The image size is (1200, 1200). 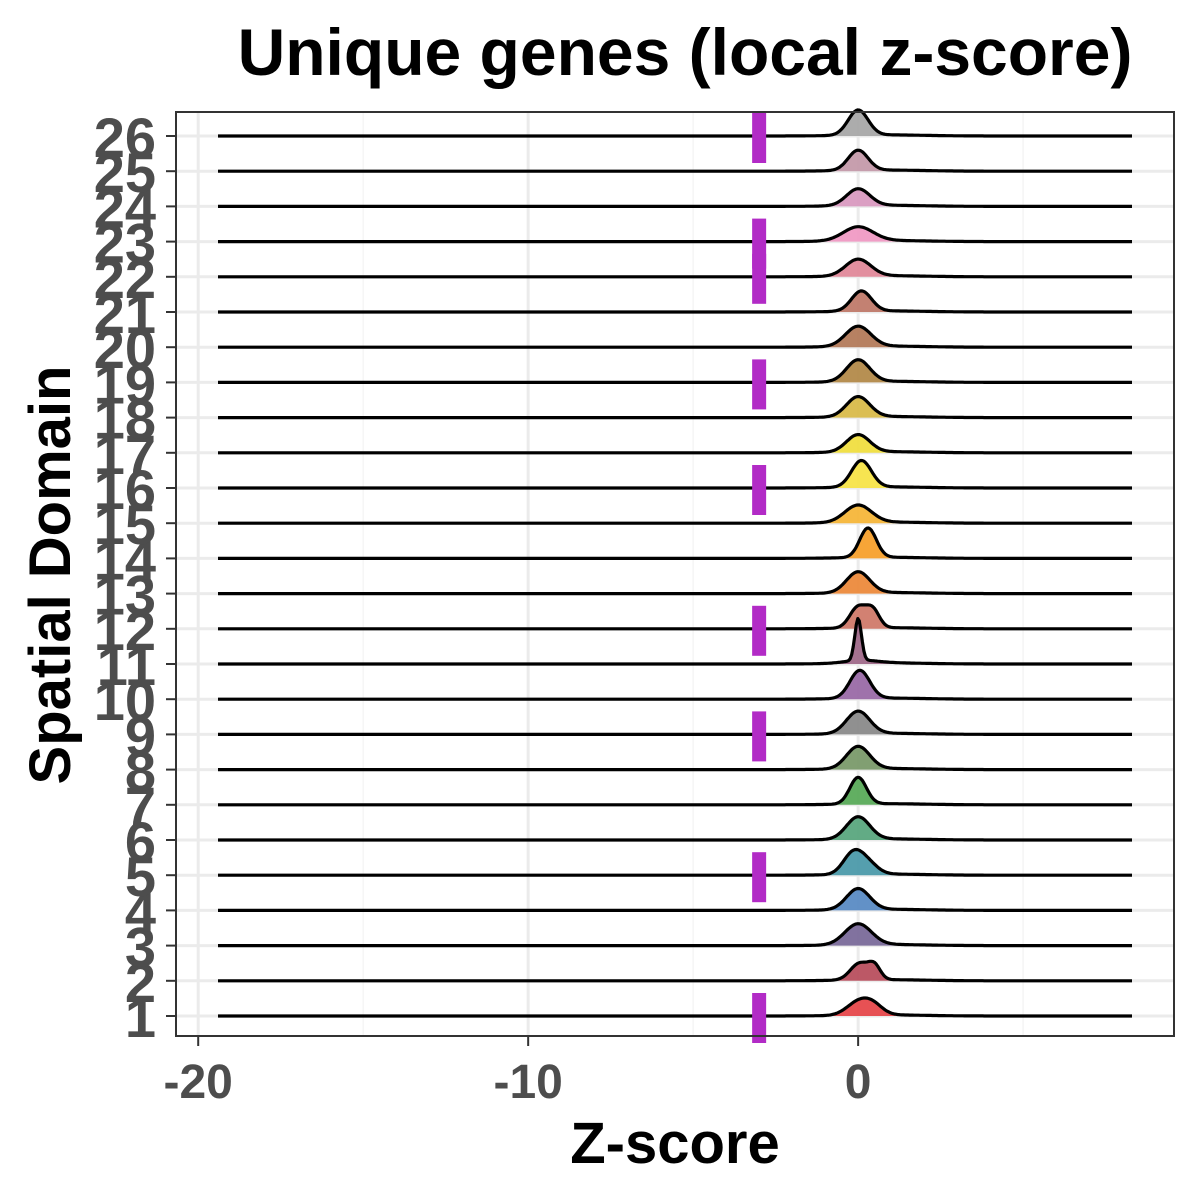 What do you see at coordinates (140, 806) in the screenshot?
I see `y-tick-label-7: 7` at bounding box center [140, 806].